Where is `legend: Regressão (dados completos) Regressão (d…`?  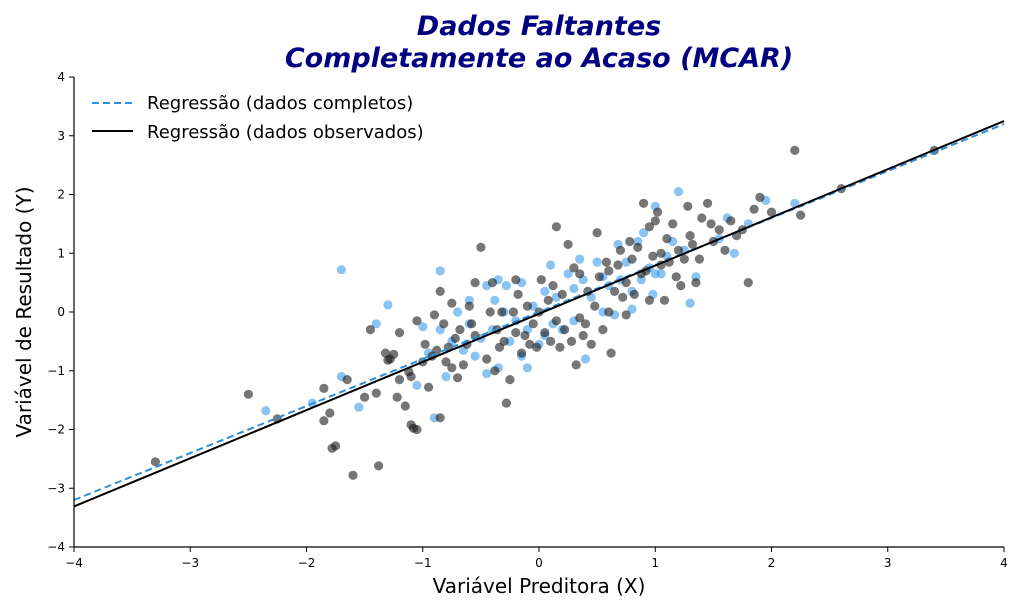
legend: Regressão (dados completos) Regressão (d… is located at coordinates (258, 118).